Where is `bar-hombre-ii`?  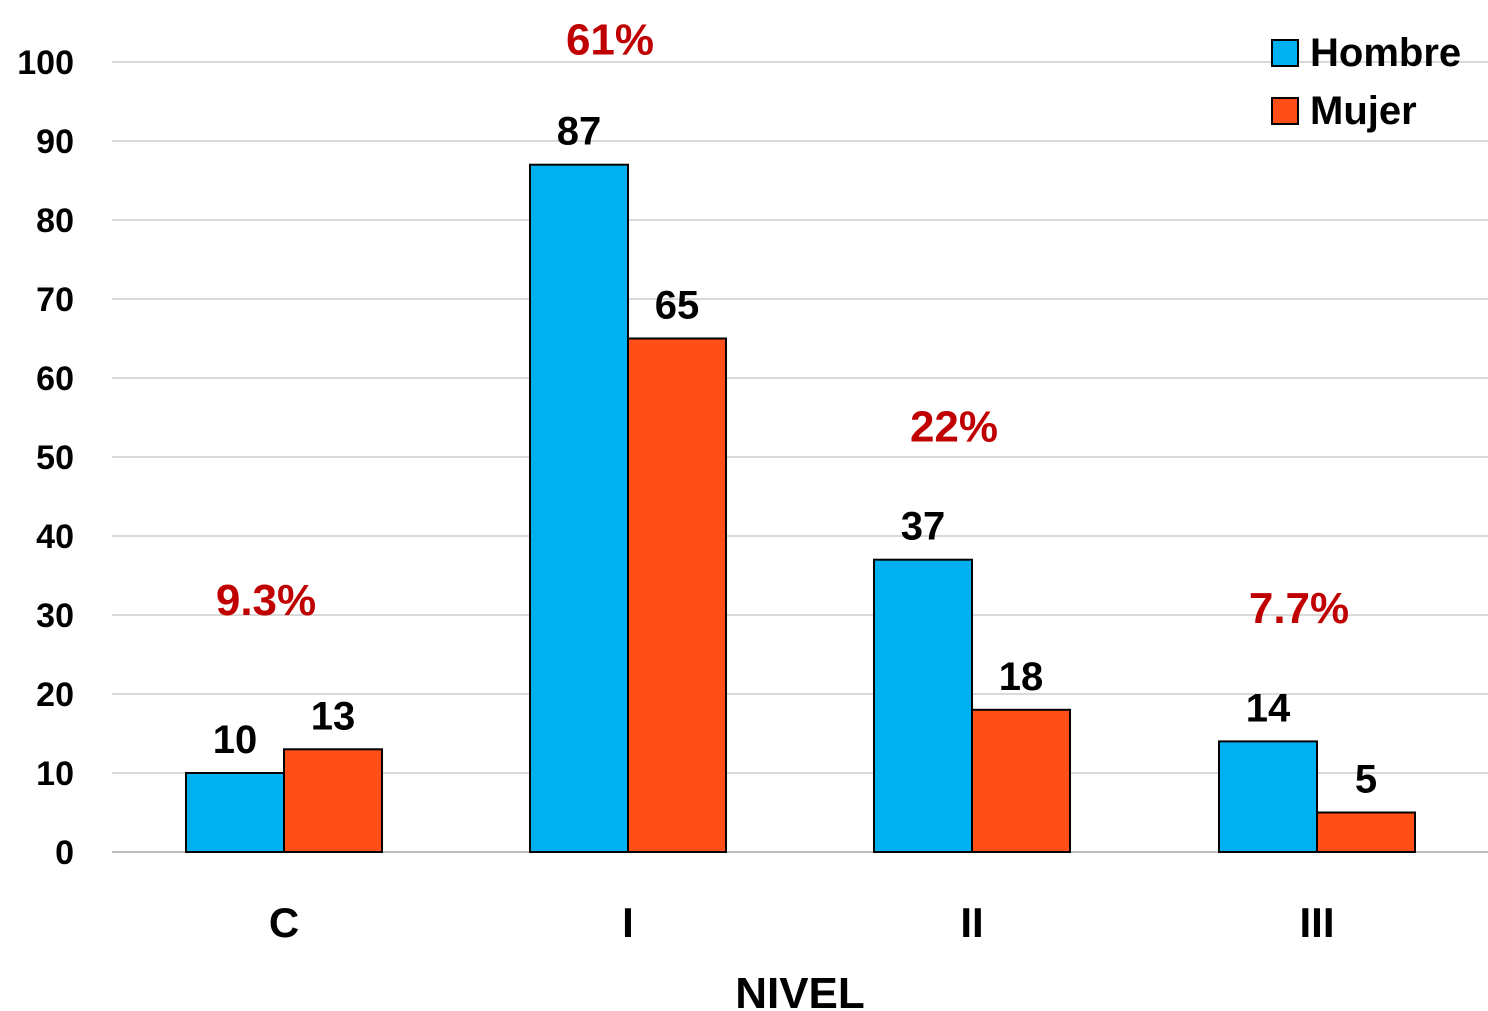 bar-hombre-ii is located at coordinates (923, 705).